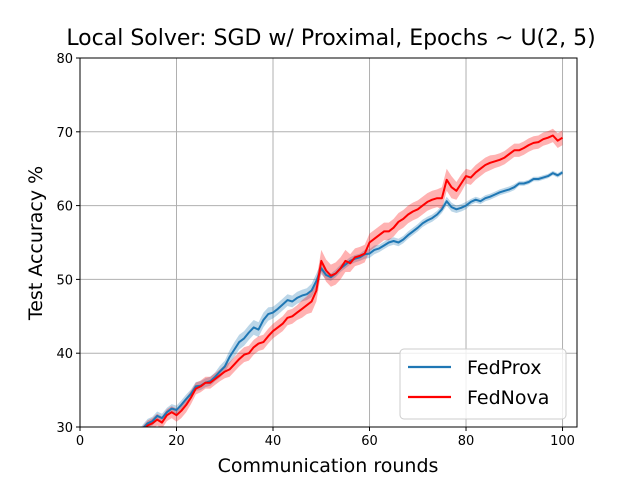 This screenshot has height=480, width=640. I want to click on x-tick-label: 20, so click(176, 441).